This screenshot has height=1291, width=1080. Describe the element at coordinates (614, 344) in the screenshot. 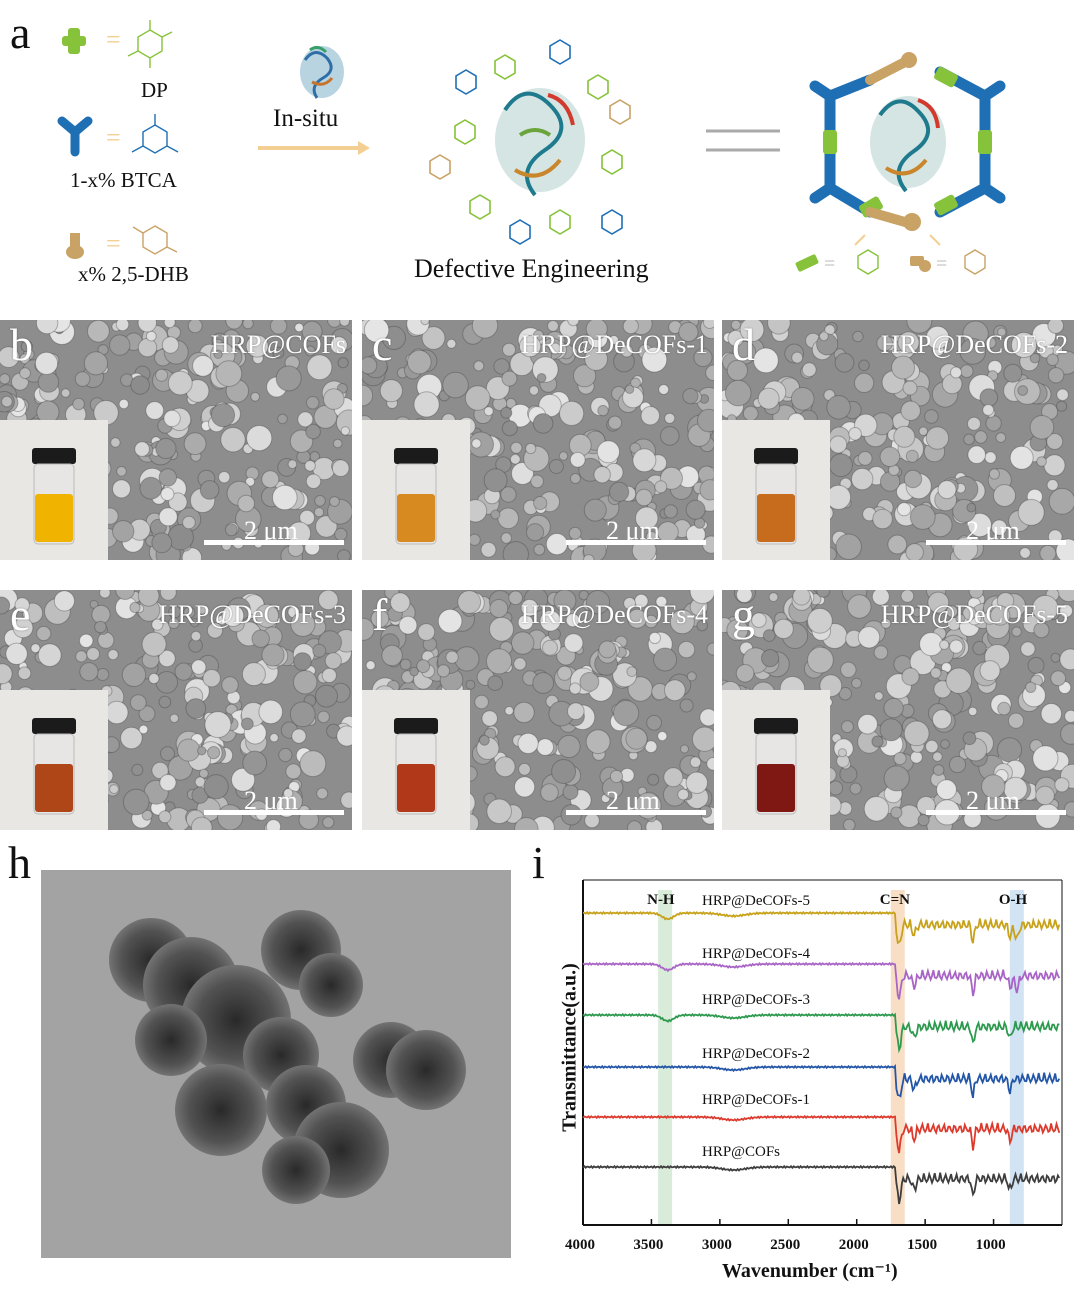

I see `sem-panel-title: HRP@DeCOFs-1` at that location.